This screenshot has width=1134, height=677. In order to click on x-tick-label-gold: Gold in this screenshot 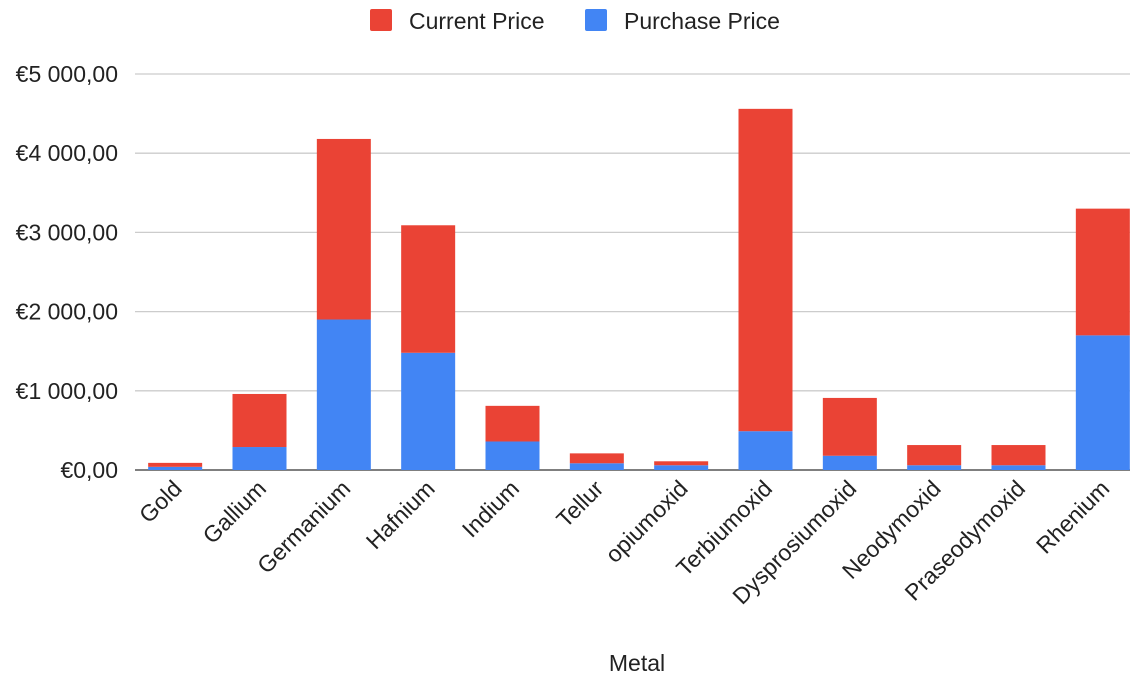, I will do `click(160, 501)`.